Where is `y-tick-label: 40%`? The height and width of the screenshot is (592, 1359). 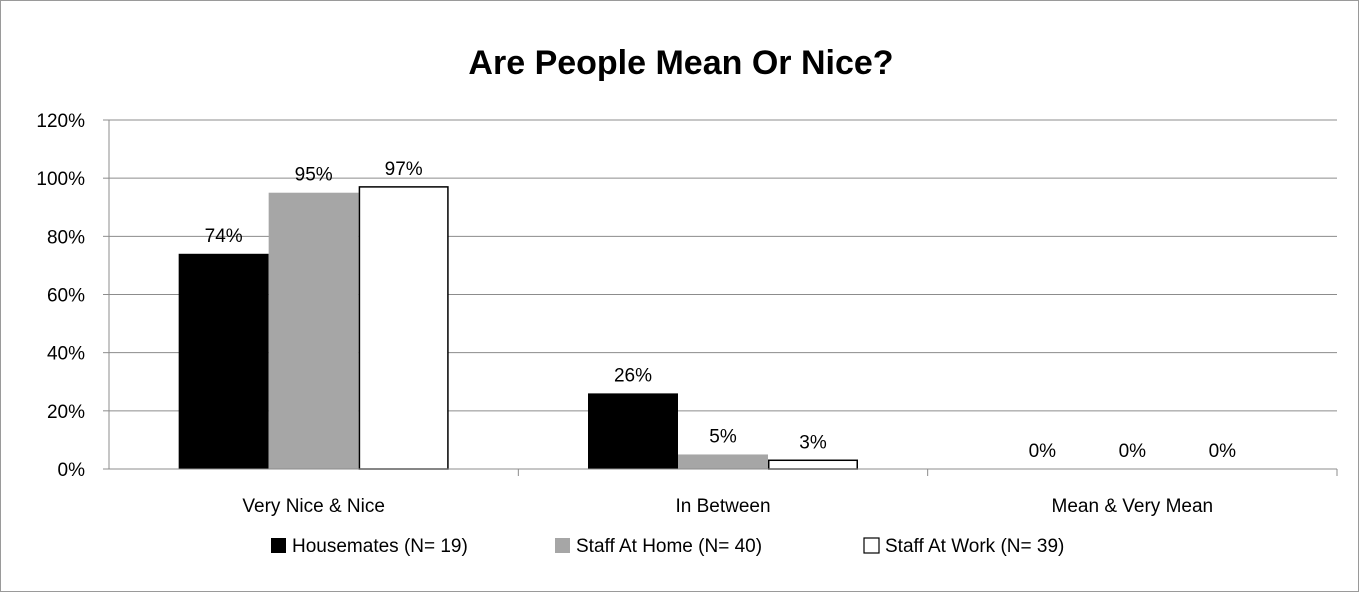 y-tick-label: 40% is located at coordinates (66, 354).